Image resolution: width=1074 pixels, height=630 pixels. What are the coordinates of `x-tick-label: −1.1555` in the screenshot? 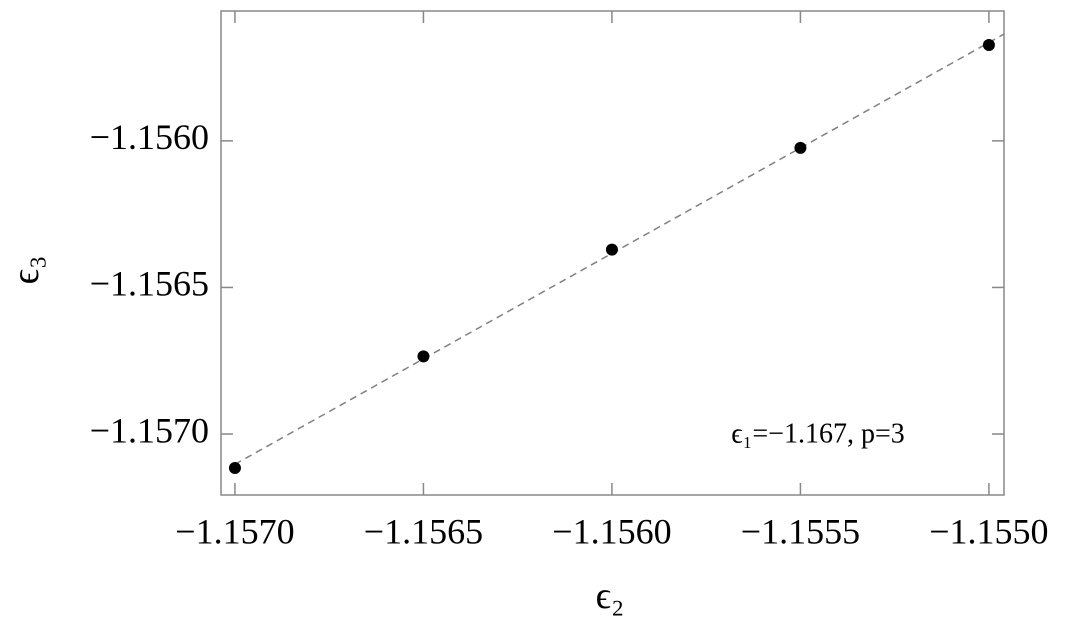 It's located at (800, 531).